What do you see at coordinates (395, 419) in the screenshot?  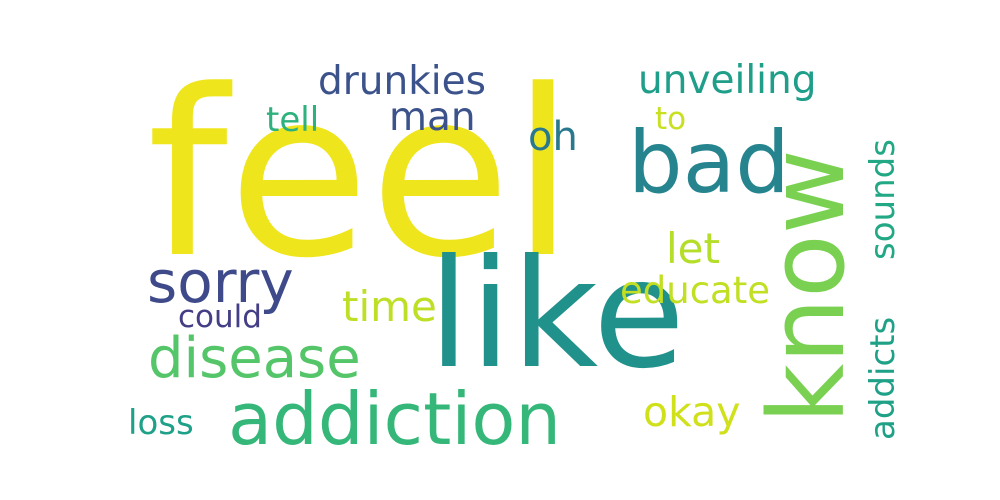 I see `word-addiction: addiction` at bounding box center [395, 419].